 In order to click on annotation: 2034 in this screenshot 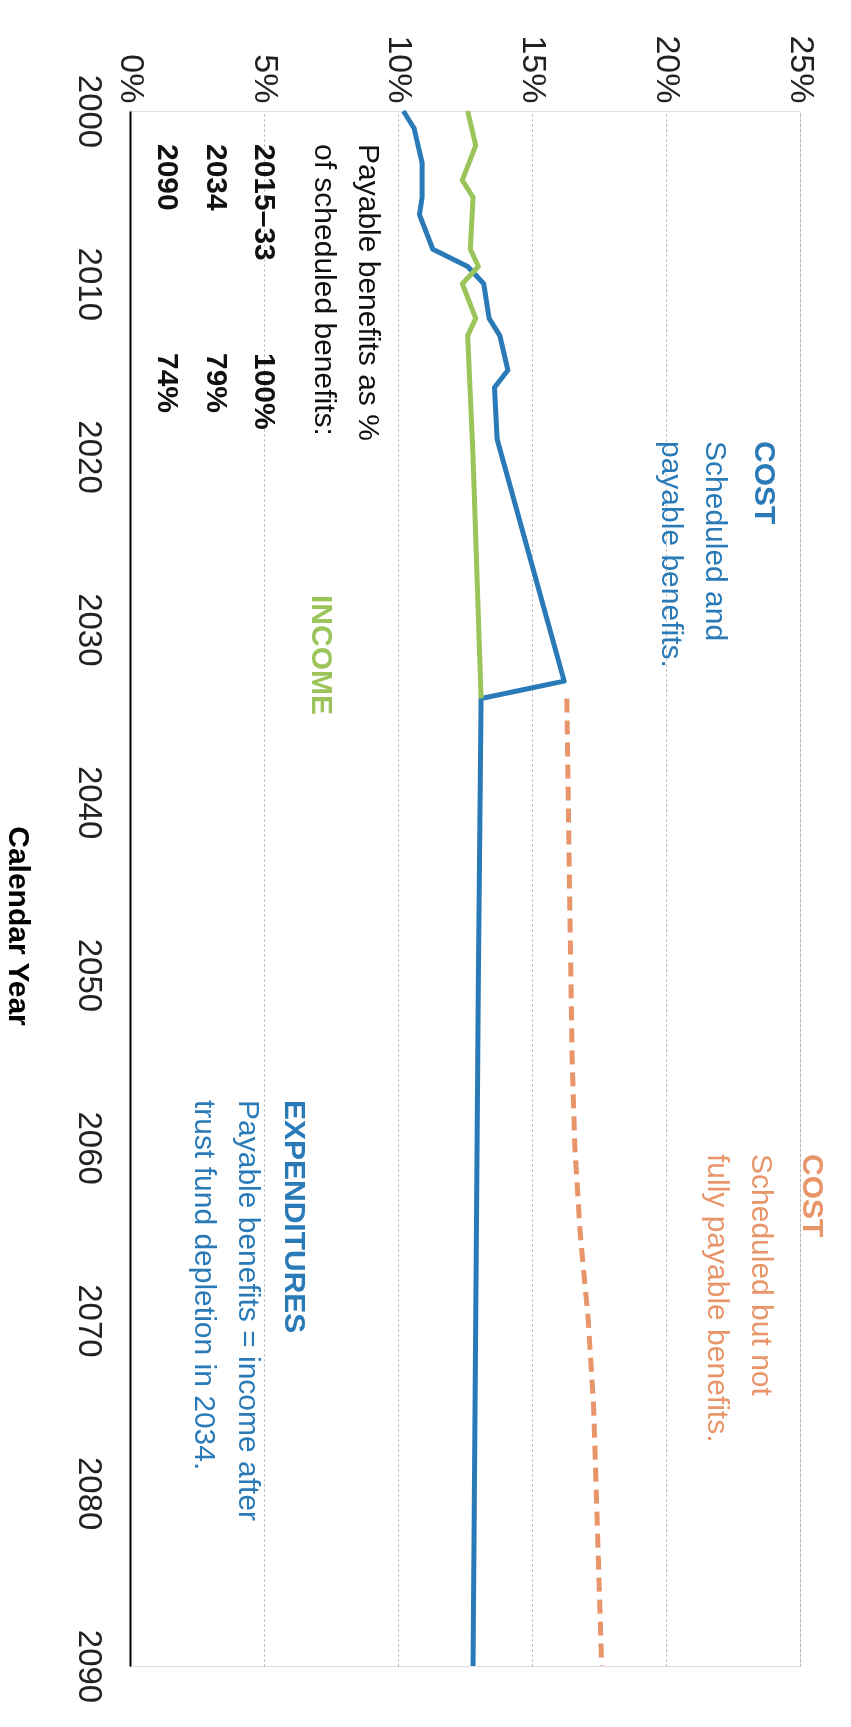, I will do `click(217, 178)`.